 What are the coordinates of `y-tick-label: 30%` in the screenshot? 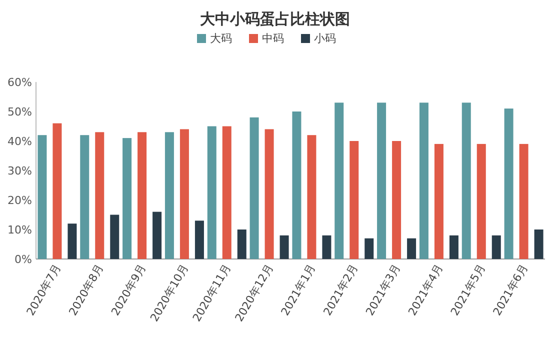 It's located at (20, 171).